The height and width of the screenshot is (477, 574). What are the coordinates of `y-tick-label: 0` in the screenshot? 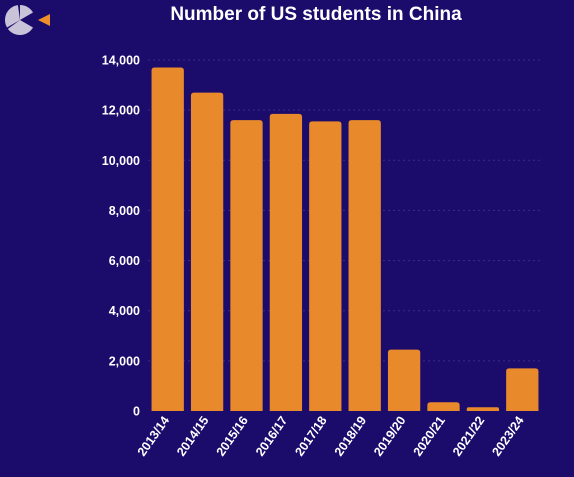 It's located at (136, 412).